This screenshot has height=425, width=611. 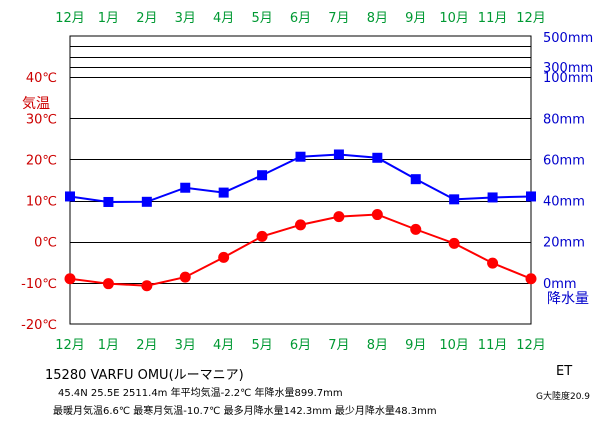 I want to click on month-label-bottom: 2月, so click(x=146, y=345).